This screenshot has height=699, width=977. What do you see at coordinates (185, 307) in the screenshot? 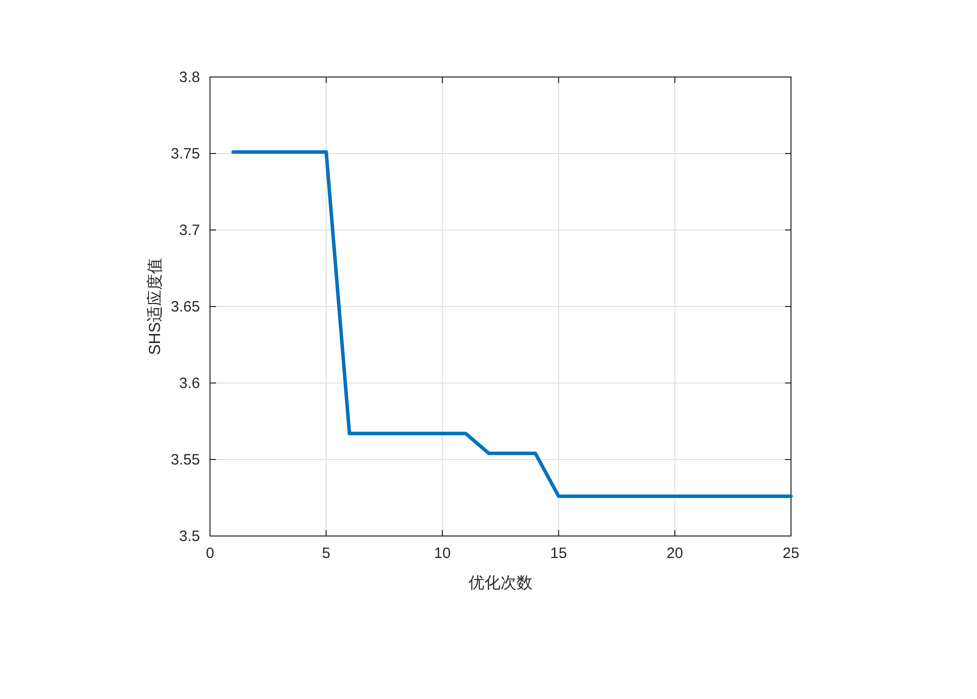
I see `y-tick-label: 3.65` at bounding box center [185, 307].